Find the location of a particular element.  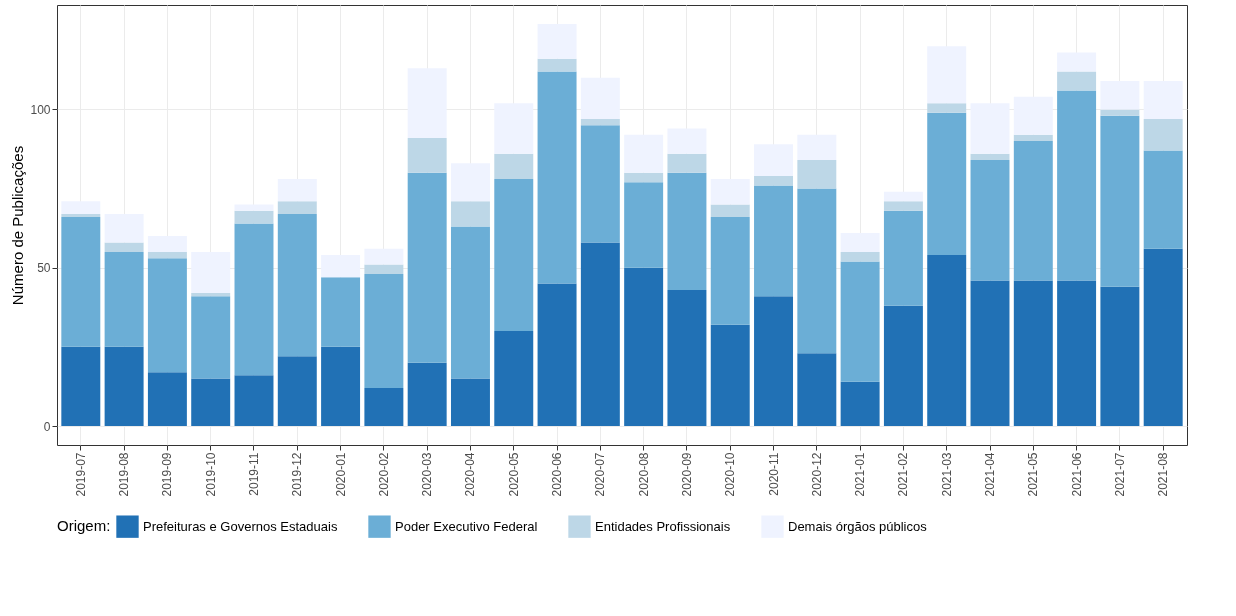

x-tick-label: 2020-05 is located at coordinates (513, 474).